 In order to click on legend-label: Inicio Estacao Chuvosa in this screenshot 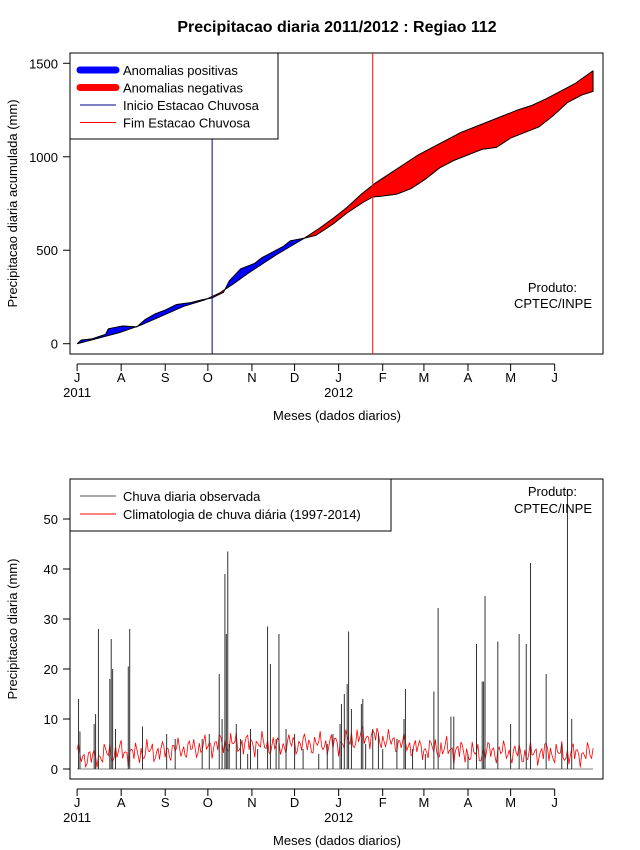, I will do `click(191, 105)`.